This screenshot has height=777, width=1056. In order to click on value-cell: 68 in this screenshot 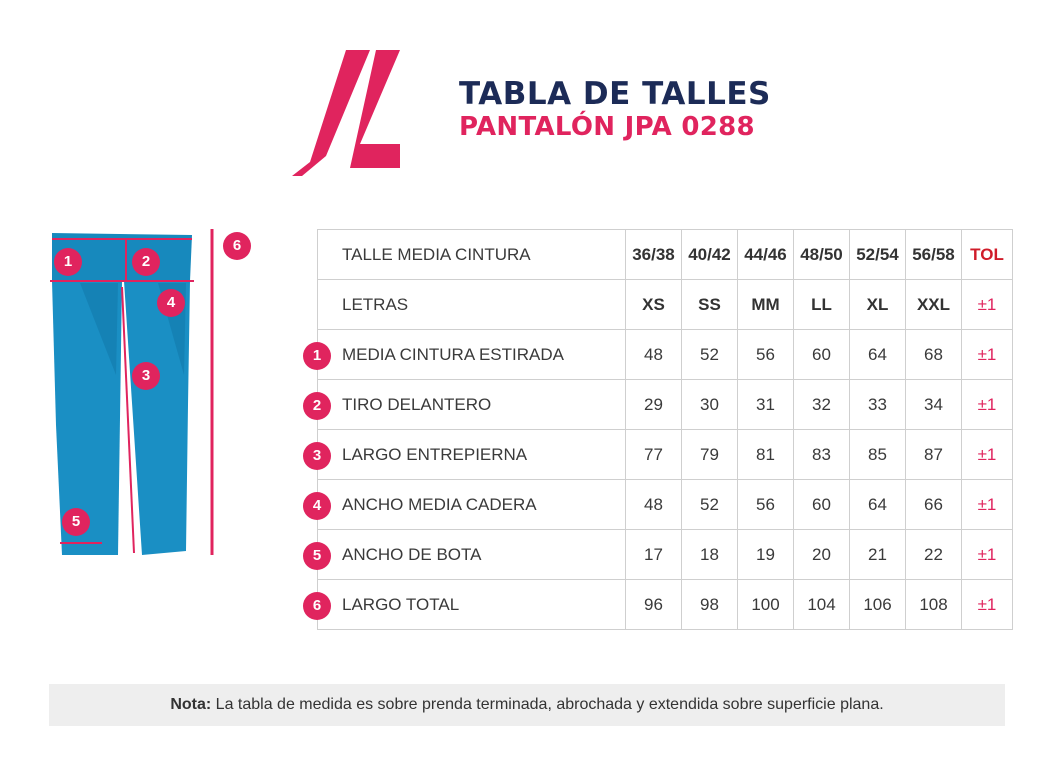, I will do `click(933, 354)`.